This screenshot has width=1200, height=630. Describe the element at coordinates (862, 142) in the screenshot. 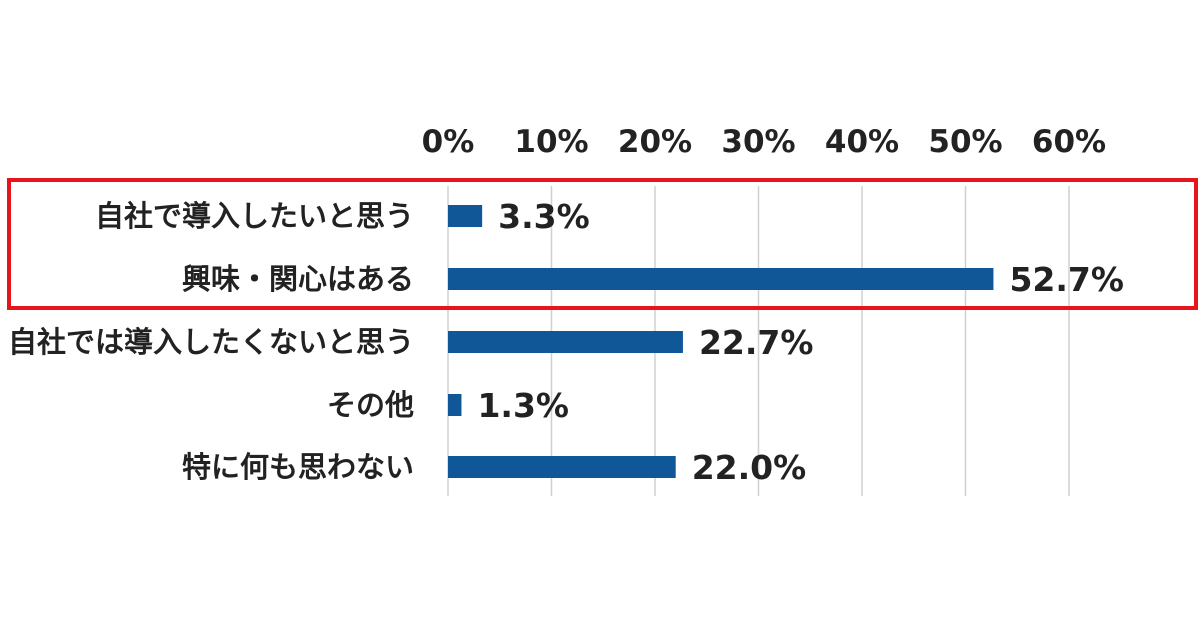

I see `x-tick-label: 40%` at that location.